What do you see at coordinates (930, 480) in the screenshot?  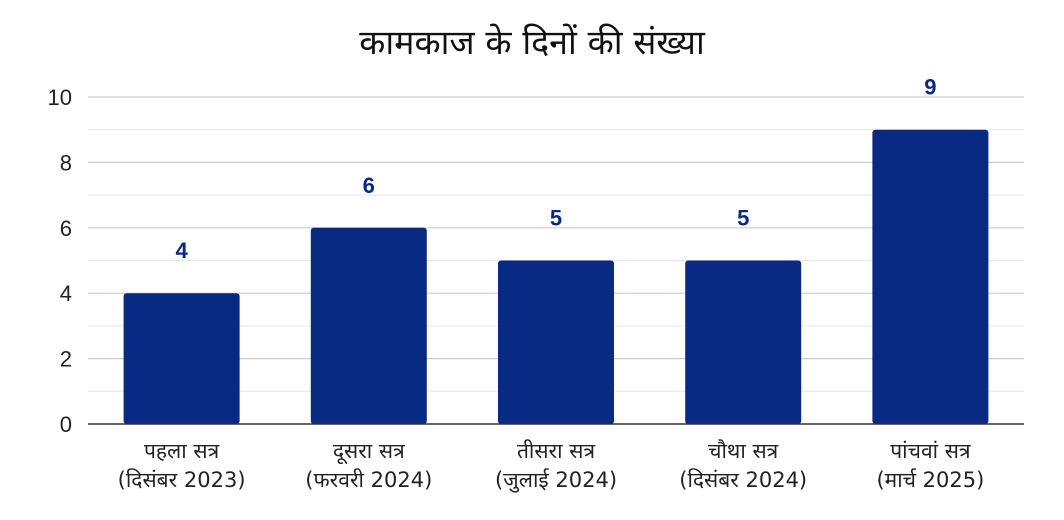 I see `x-tick-label-date: (मार्च 2025)` at bounding box center [930, 480].